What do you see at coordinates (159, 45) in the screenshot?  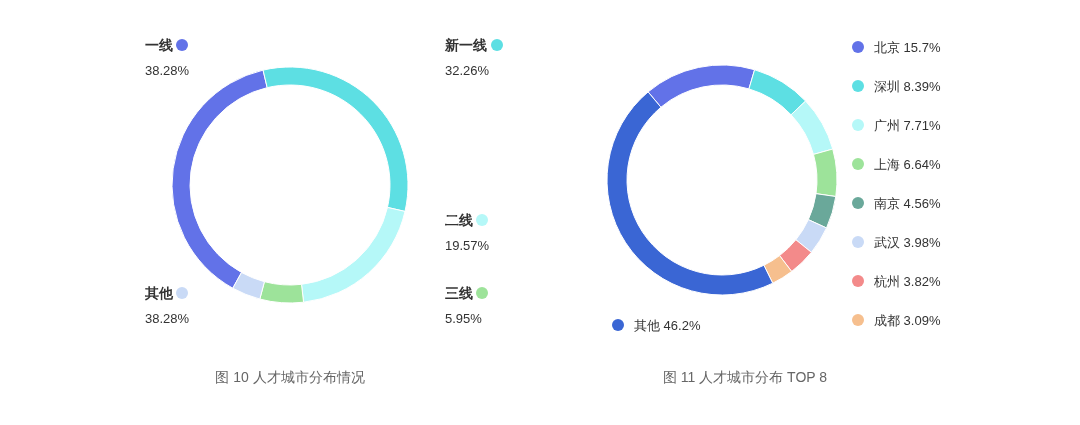 I see `legend-label: 一线` at bounding box center [159, 45].